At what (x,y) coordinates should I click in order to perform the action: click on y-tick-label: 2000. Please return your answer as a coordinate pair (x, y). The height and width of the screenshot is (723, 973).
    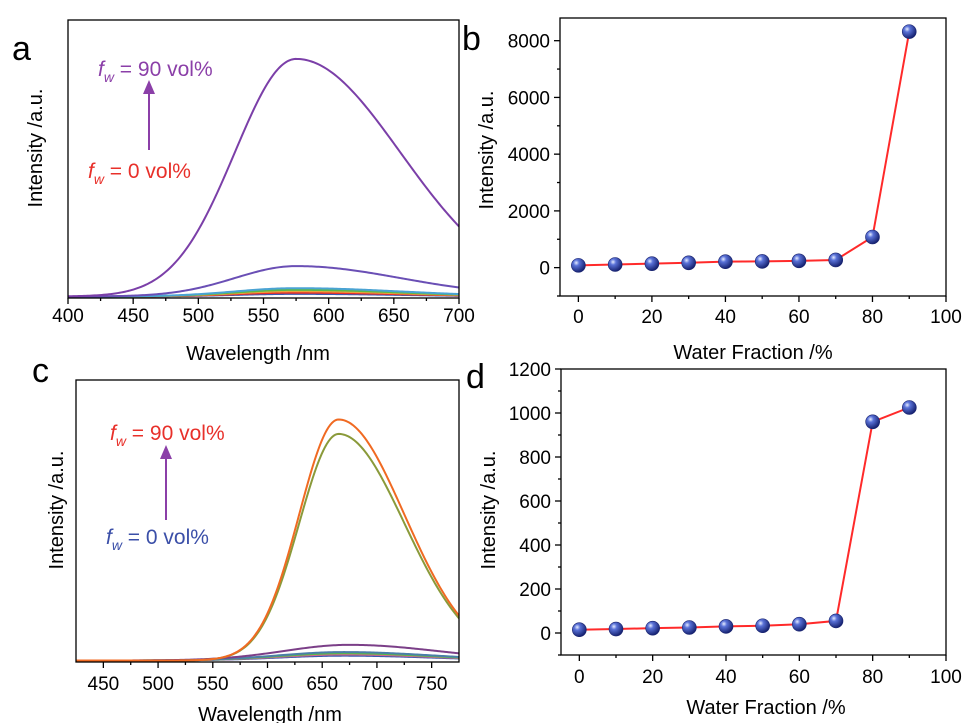
    Looking at the image, I should click on (529, 212).